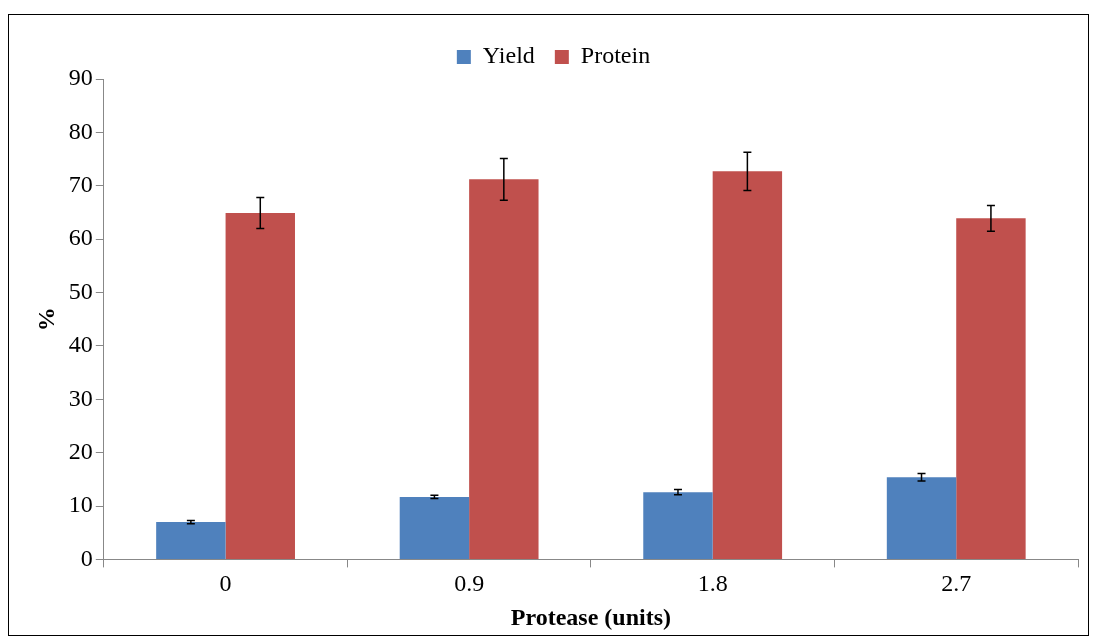  I want to click on x-axis-title: Protease (units), so click(590, 616).